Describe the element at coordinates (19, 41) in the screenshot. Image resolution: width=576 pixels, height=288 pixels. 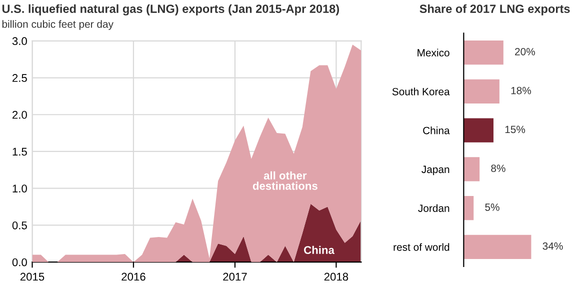
I see `y-tick-label: 3.0` at that location.